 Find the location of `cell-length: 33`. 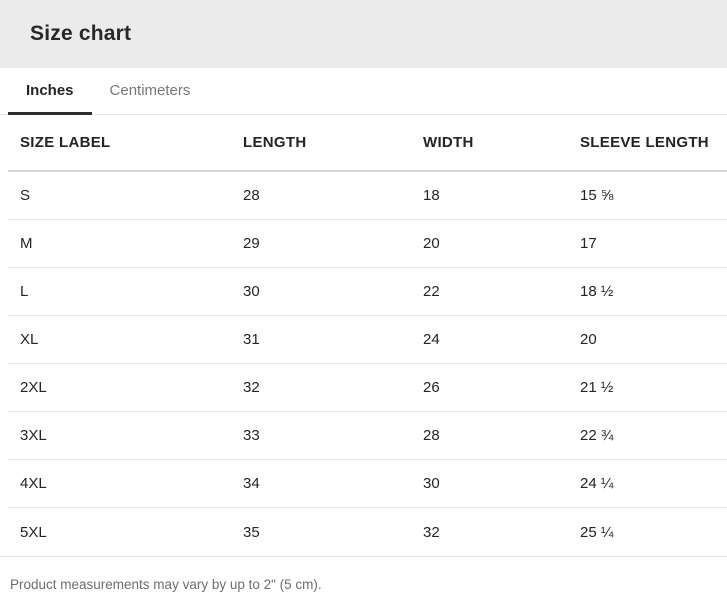

cell-length: 33 is located at coordinates (251, 435).